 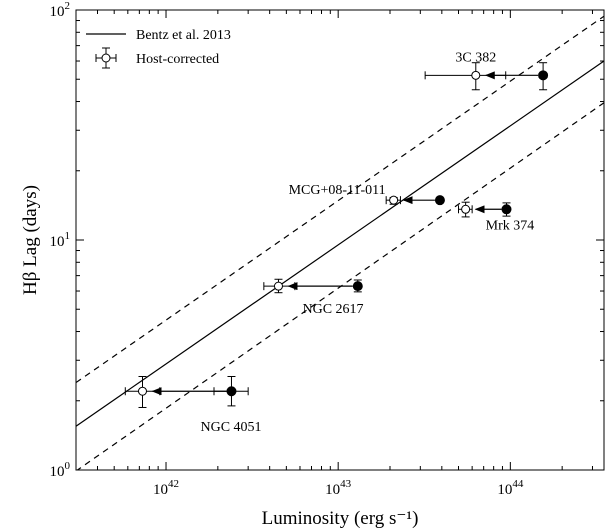 What do you see at coordinates (60, 10) in the screenshot?
I see `y-tick-label: 10²` at bounding box center [60, 10].